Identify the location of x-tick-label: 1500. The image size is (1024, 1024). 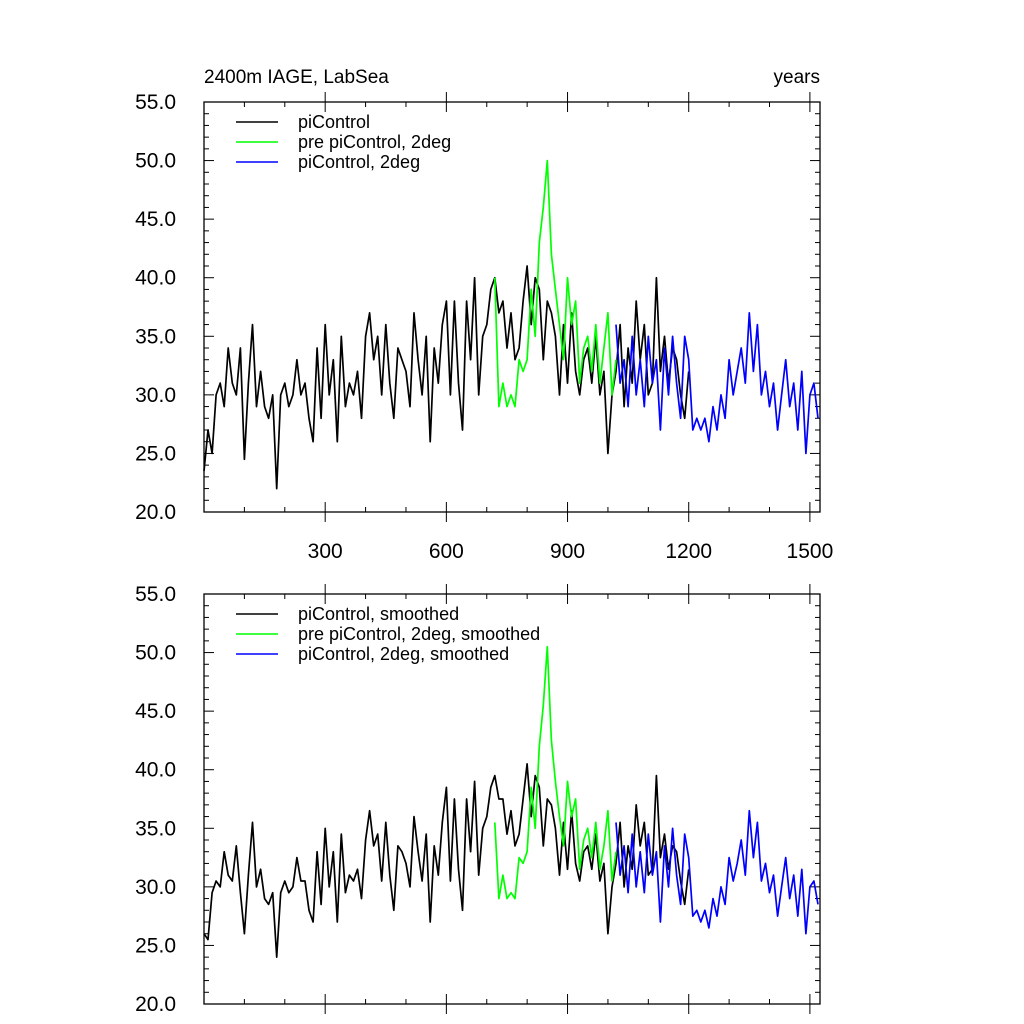
(810, 551).